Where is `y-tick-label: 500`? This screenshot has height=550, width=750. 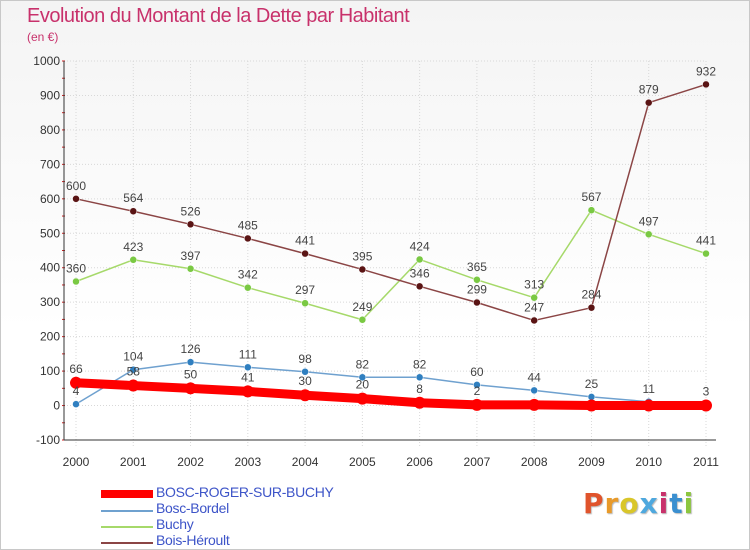
y-tick-label: 500 is located at coordinates (50, 233).